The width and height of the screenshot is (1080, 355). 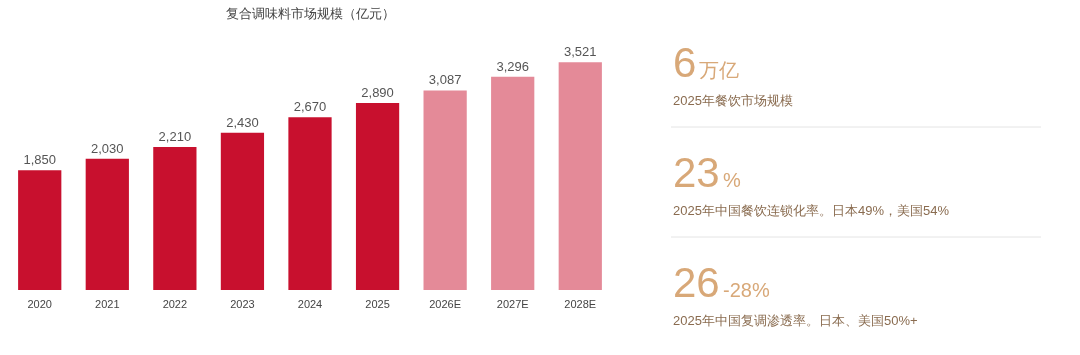 What do you see at coordinates (512, 66) in the screenshot?
I see `data-label: 3,296` at bounding box center [512, 66].